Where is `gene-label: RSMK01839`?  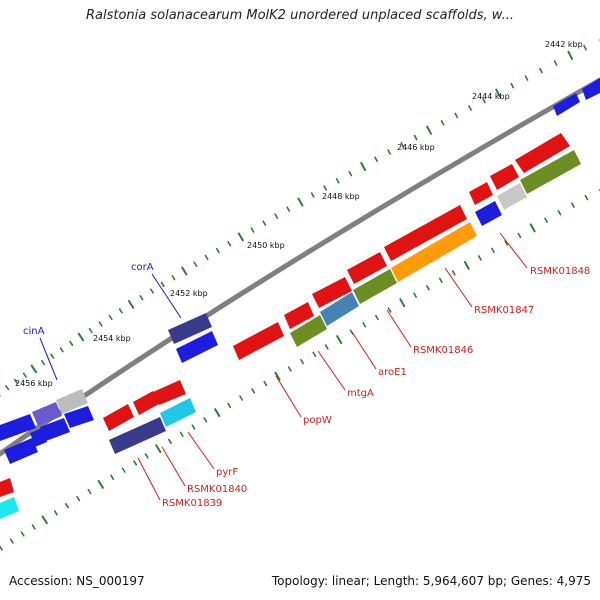
gene-label: RSMK01839 is located at coordinates (192, 503).